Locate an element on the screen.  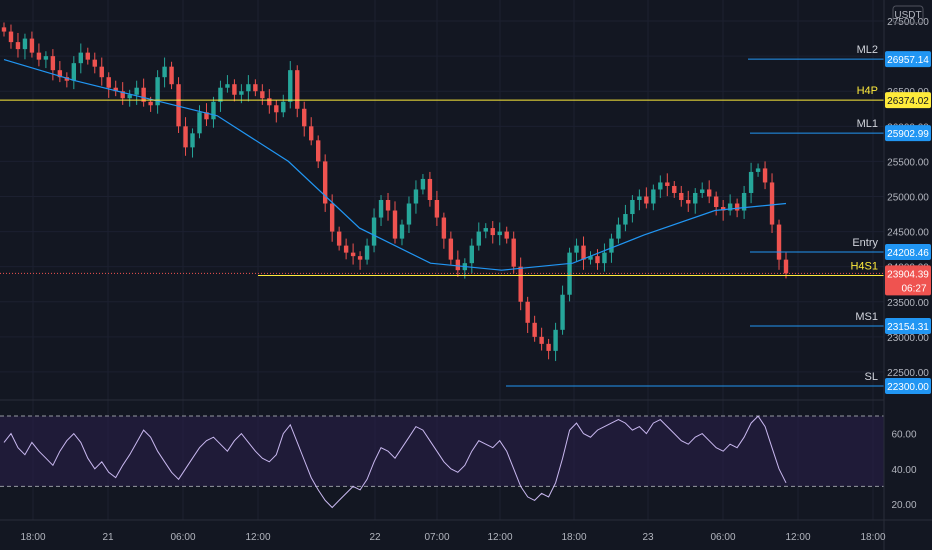
level-tag-entry: 24208.46 is located at coordinates (908, 252).